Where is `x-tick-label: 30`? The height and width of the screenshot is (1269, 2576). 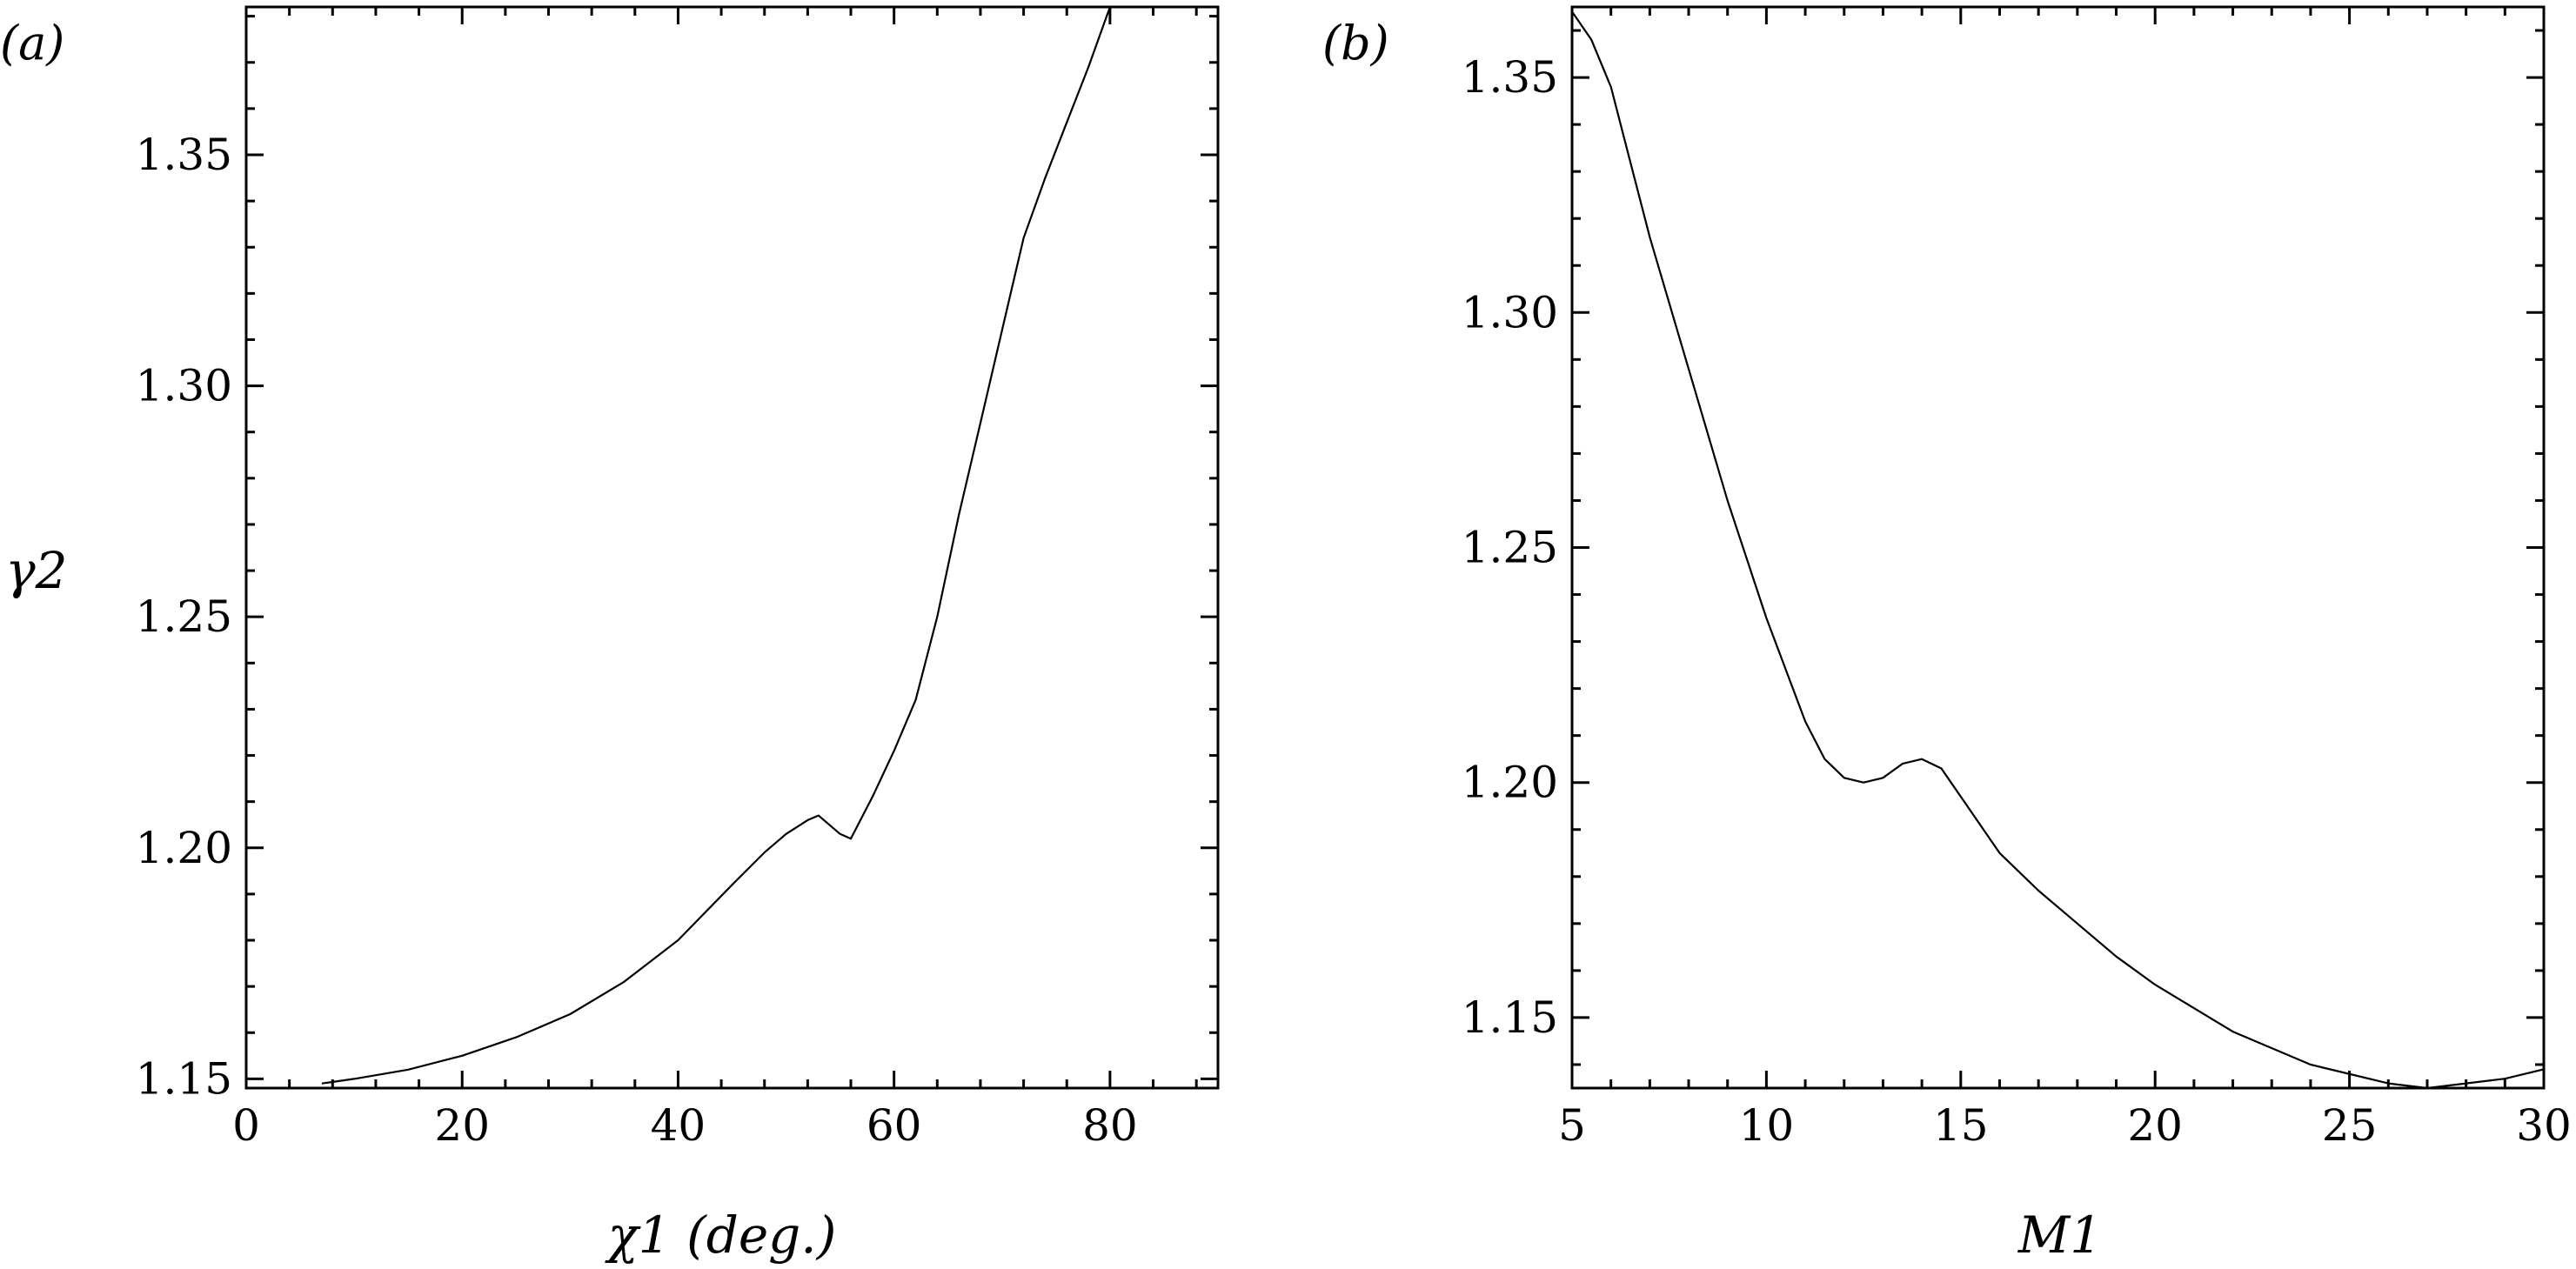 x-tick-label: 30 is located at coordinates (2544, 1125).